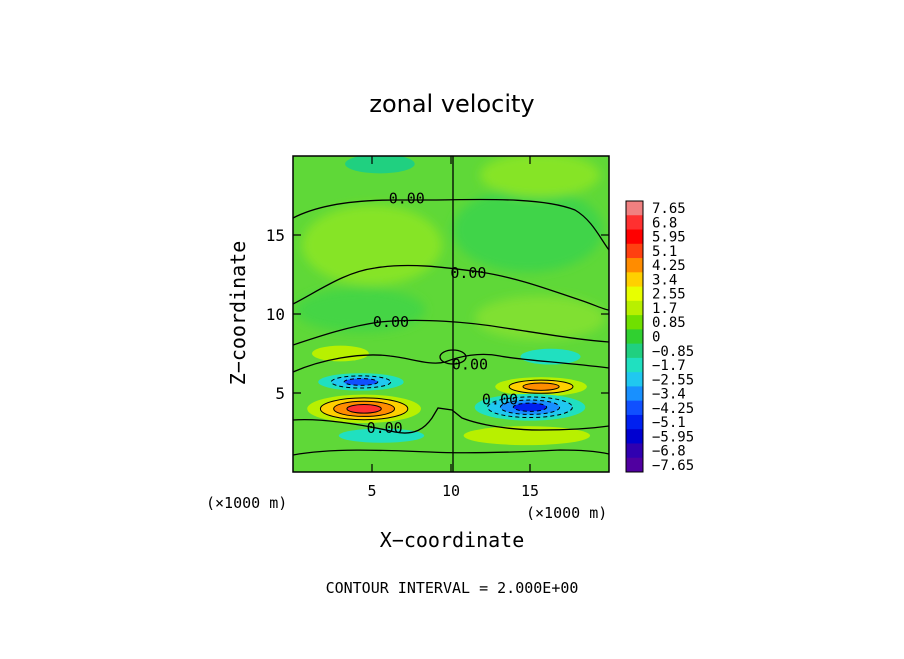 Image resolution: width=904 pixels, height=659 pixels. I want to click on colorbar-label-7: 1.7, so click(664, 309).